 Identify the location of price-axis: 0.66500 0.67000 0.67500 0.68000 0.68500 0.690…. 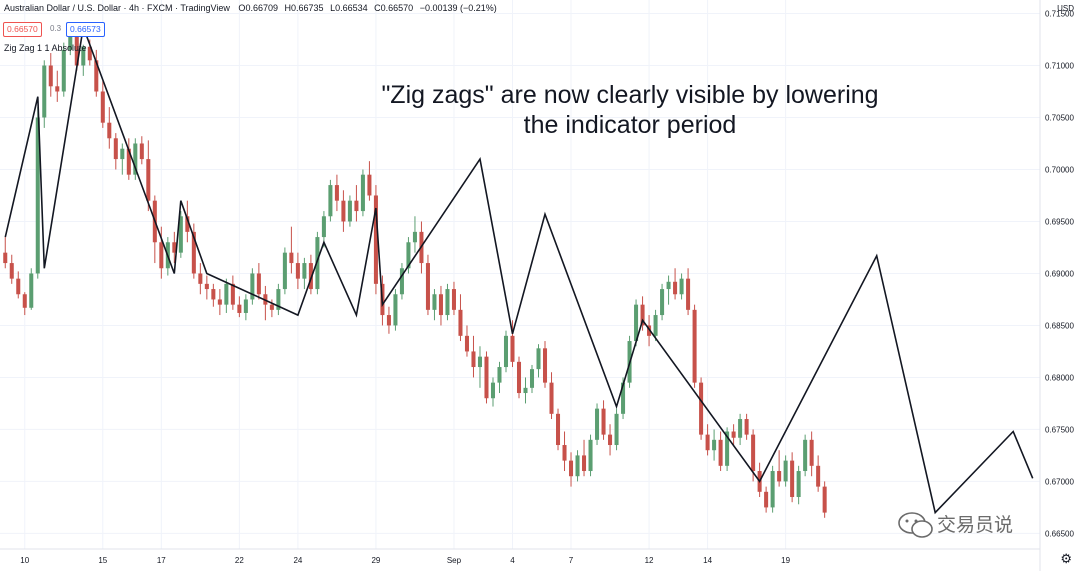
(1059, 274).